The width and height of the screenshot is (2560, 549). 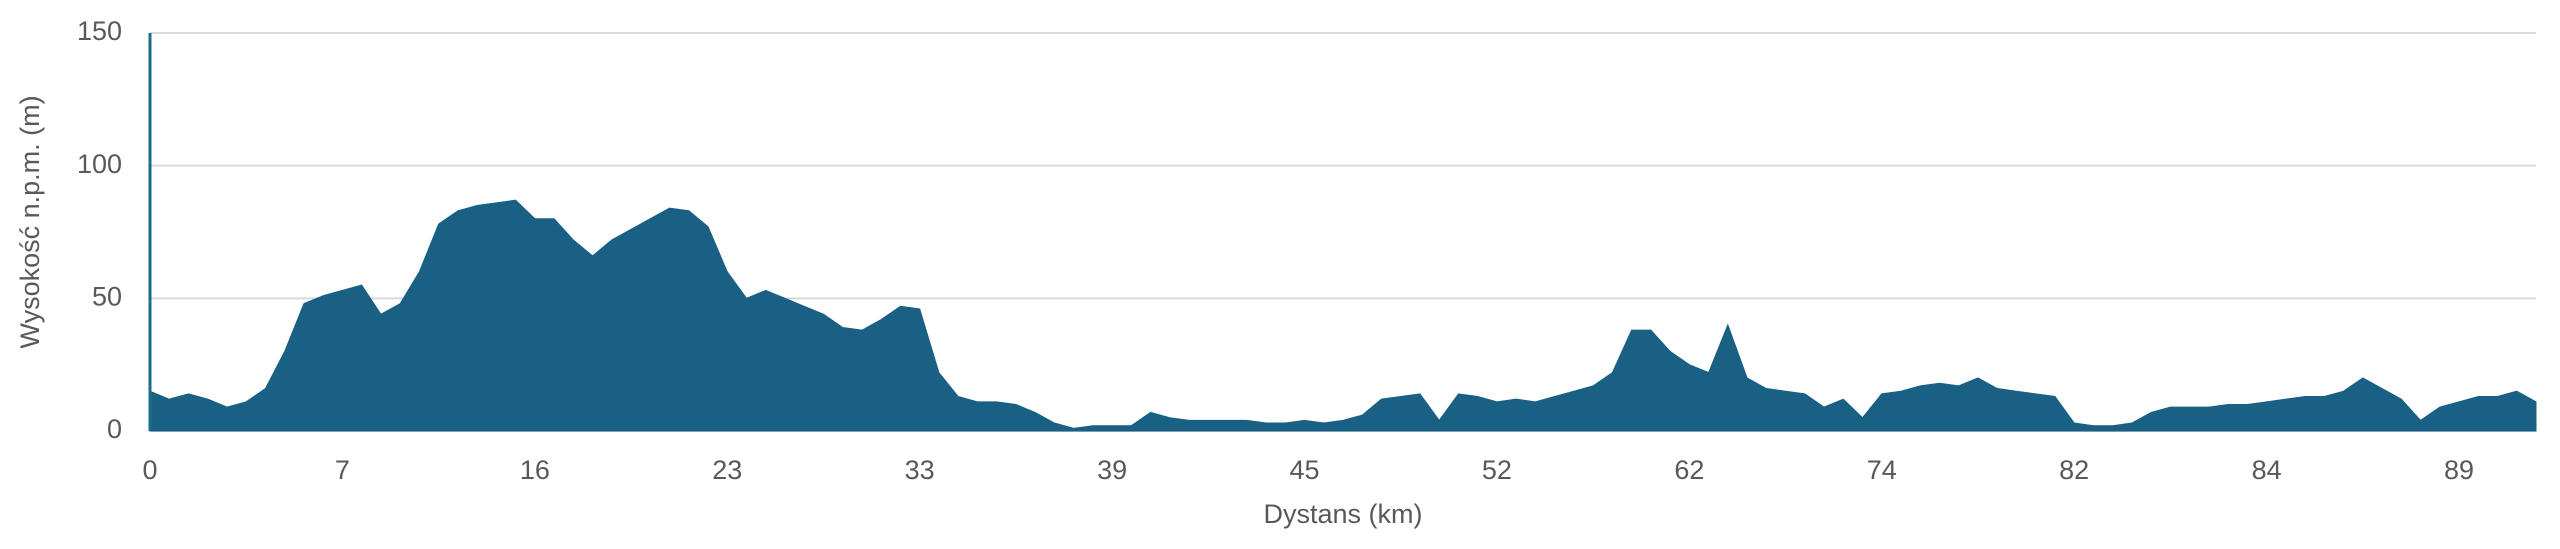 What do you see at coordinates (1689, 470) in the screenshot?
I see `x-tick-label: 62` at bounding box center [1689, 470].